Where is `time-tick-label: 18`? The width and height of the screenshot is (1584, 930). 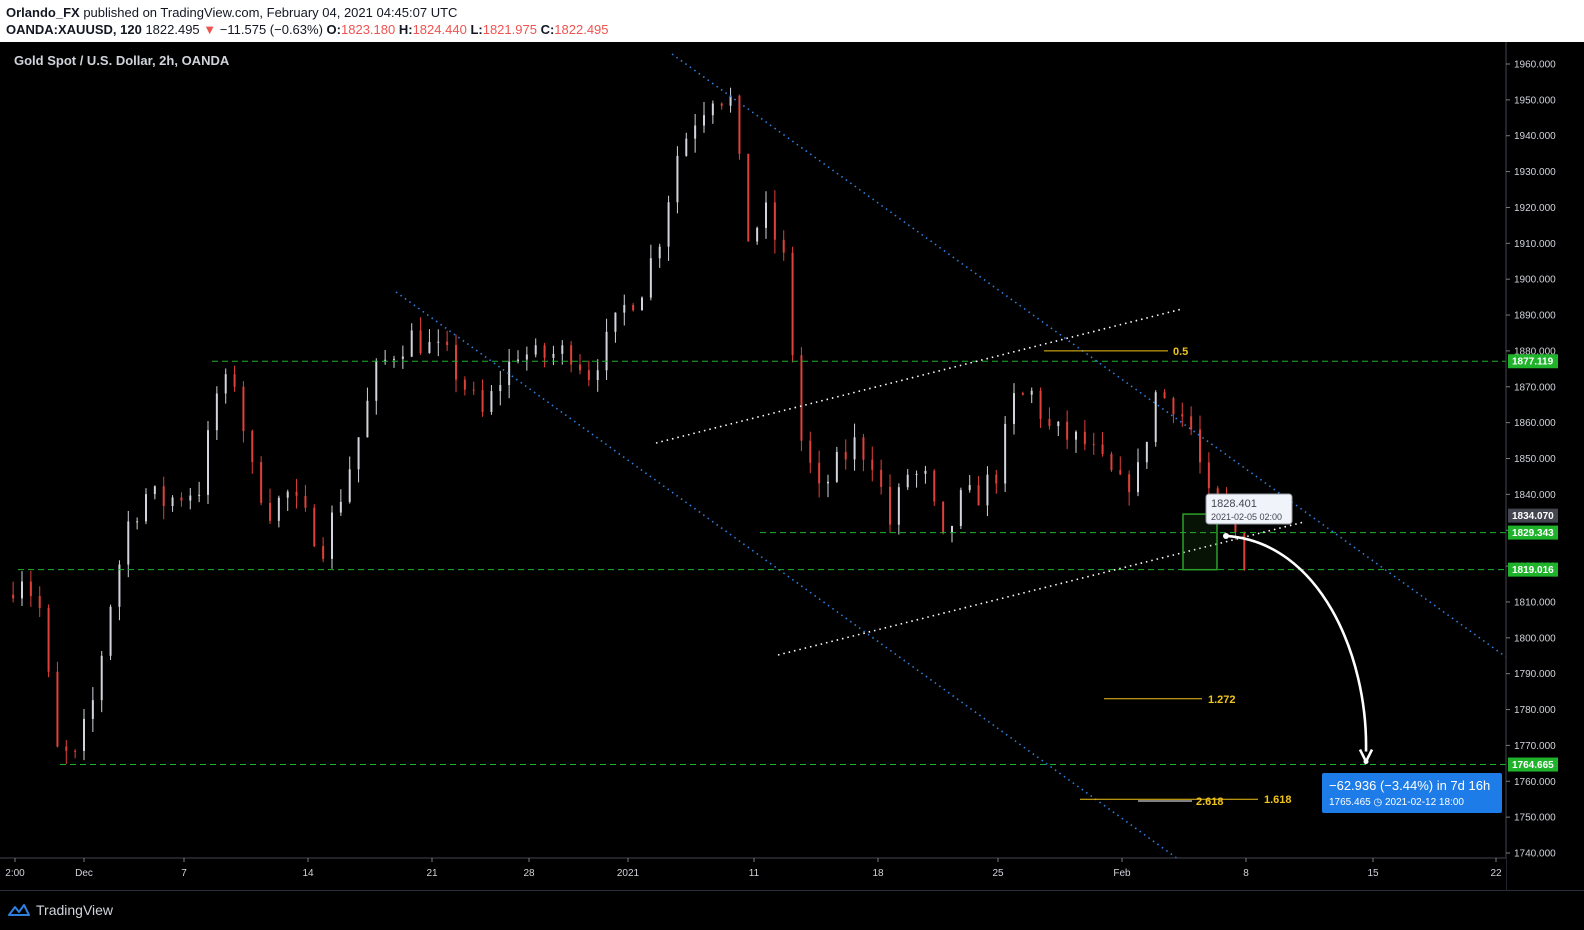 time-tick-label: 18 is located at coordinates (878, 873).